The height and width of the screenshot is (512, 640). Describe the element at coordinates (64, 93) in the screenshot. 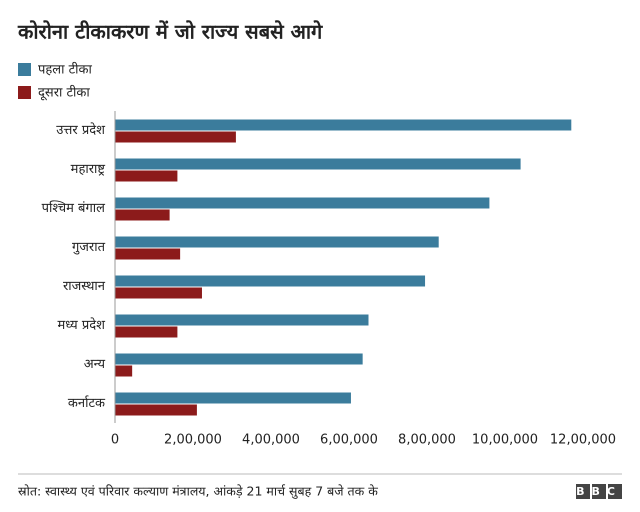

I see `legend-label: दूसरा टीका` at that location.